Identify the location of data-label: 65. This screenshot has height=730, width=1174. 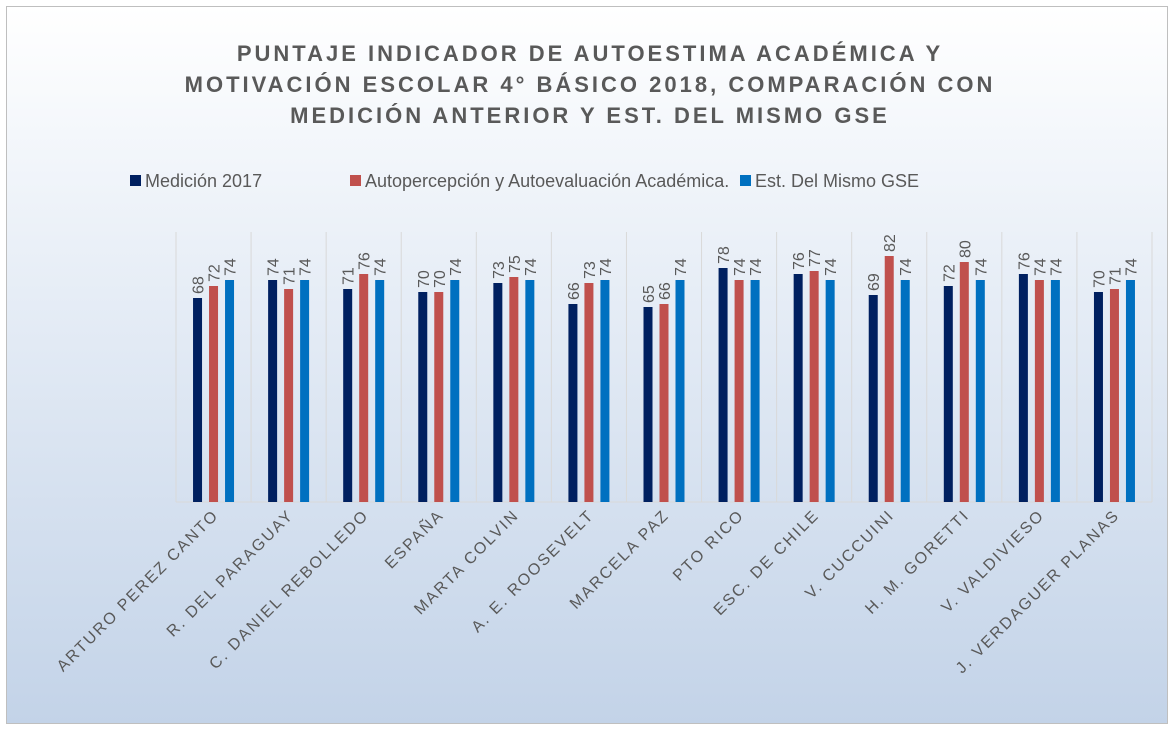
(649, 294).